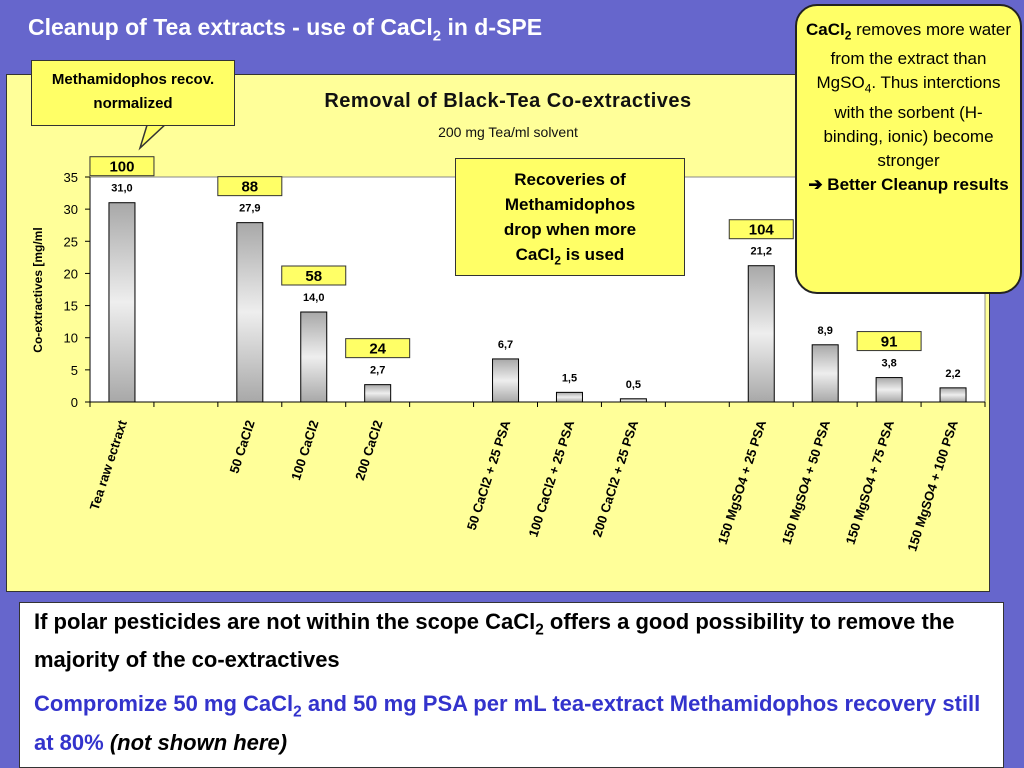 This screenshot has width=1024, height=768. I want to click on summary-line-2-sub: 2, so click(297, 712).